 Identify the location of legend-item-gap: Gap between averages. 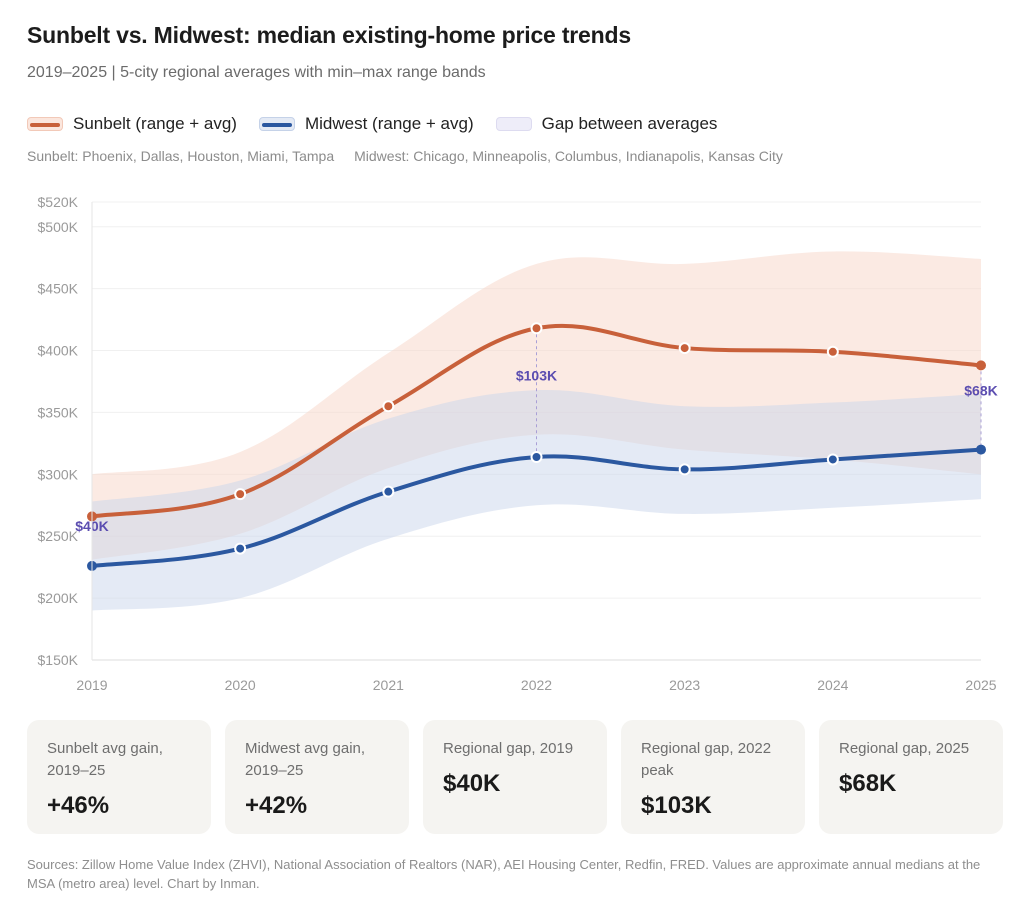
(606, 124).